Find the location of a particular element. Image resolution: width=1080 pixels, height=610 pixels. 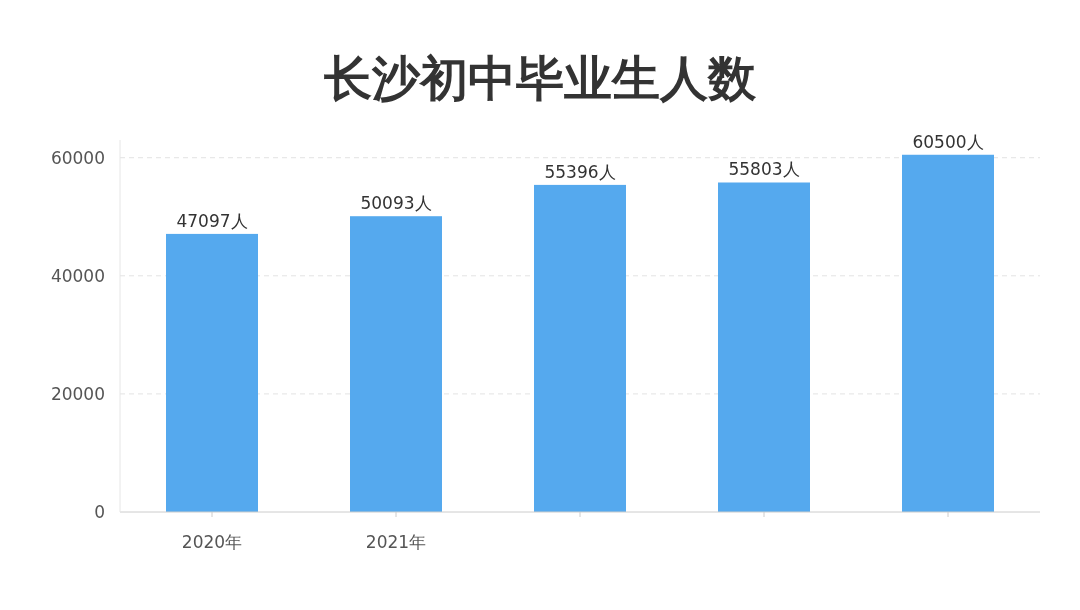

data-label: 55396人 is located at coordinates (580, 171).